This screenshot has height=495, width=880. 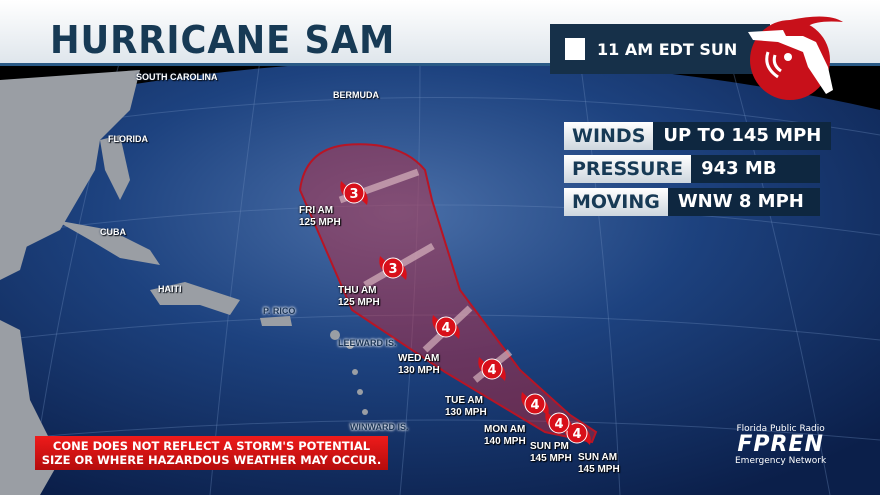 I want to click on forecast-point-label: FRI AM 125 MPH, so click(x=320, y=217).